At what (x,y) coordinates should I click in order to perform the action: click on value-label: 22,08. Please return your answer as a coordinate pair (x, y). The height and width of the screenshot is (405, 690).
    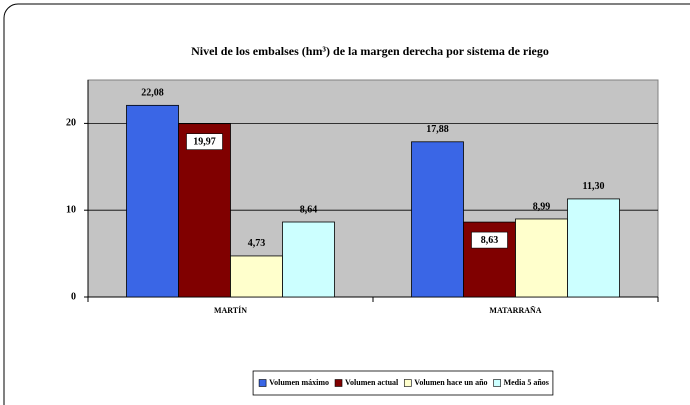
    Looking at the image, I should click on (152, 93).